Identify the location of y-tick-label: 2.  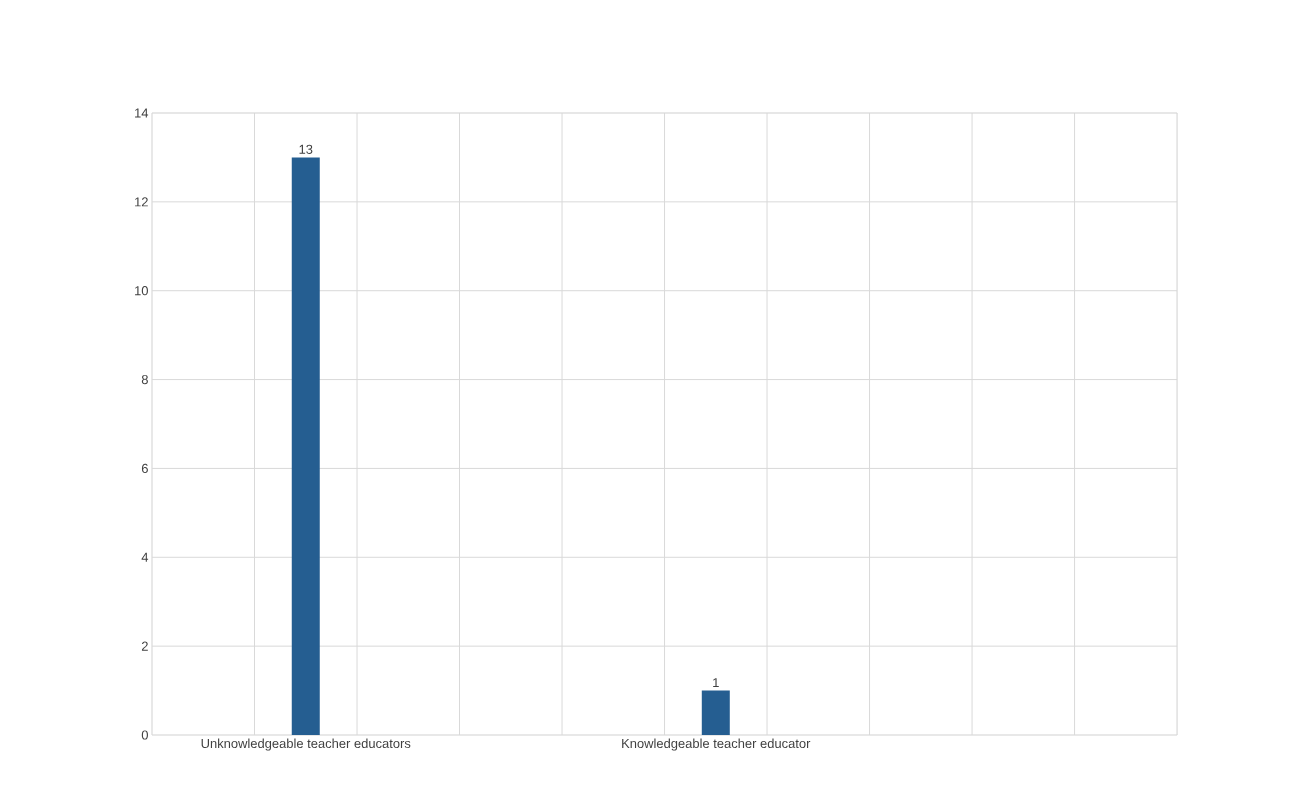
(144, 646).